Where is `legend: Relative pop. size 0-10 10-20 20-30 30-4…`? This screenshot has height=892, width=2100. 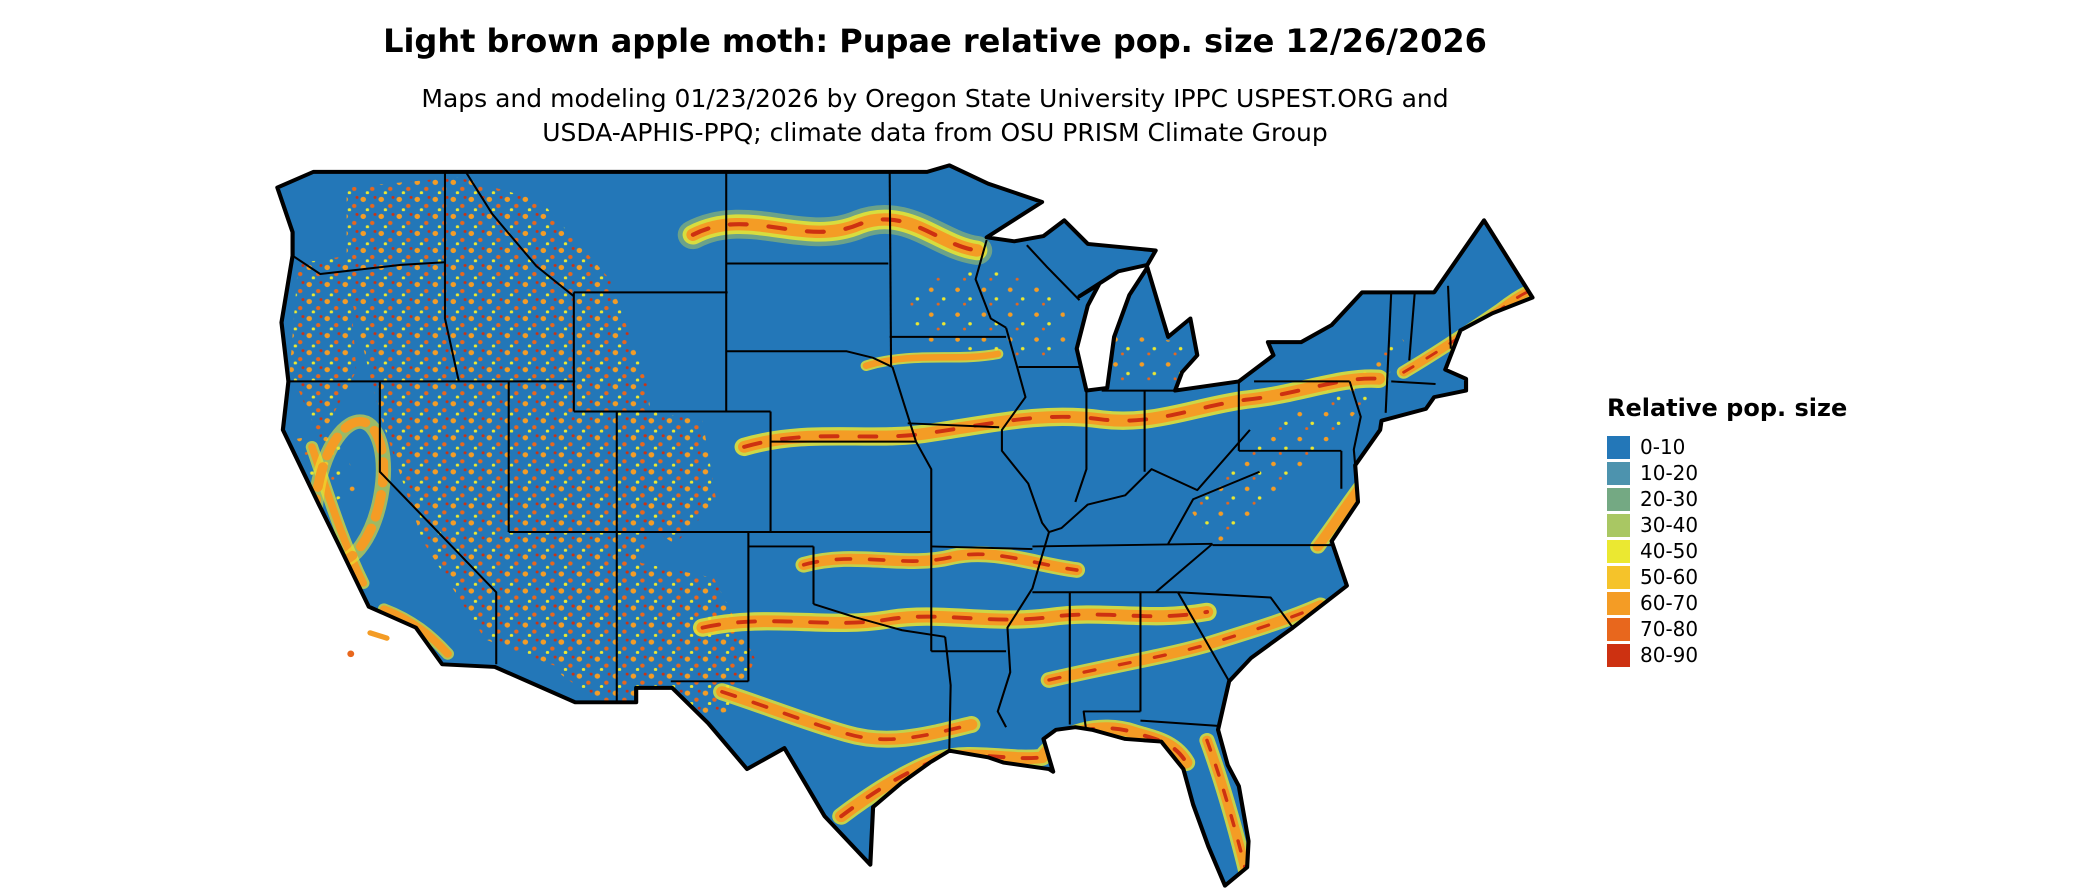 legend: Relative pop. size 0-10 10-20 20-30 30-4… is located at coordinates (1727, 531).